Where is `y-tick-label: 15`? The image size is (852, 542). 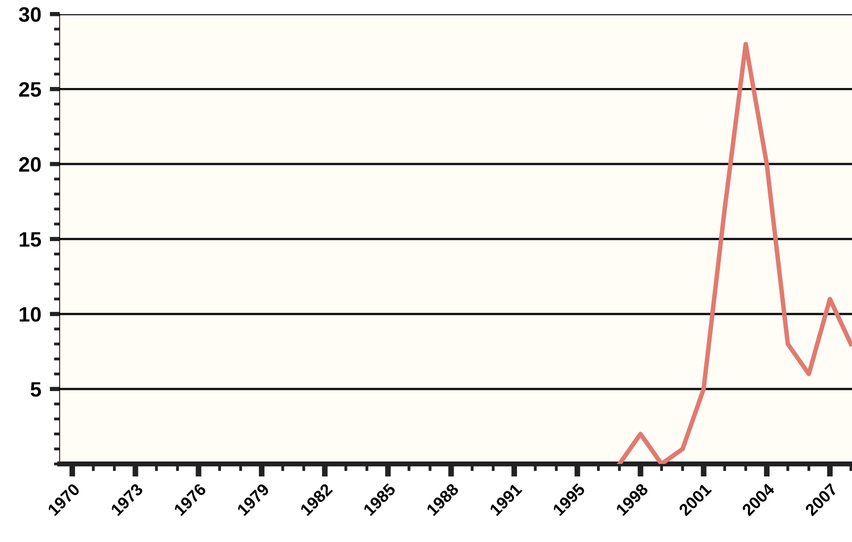 y-tick-label: 15 is located at coordinates (31, 239).